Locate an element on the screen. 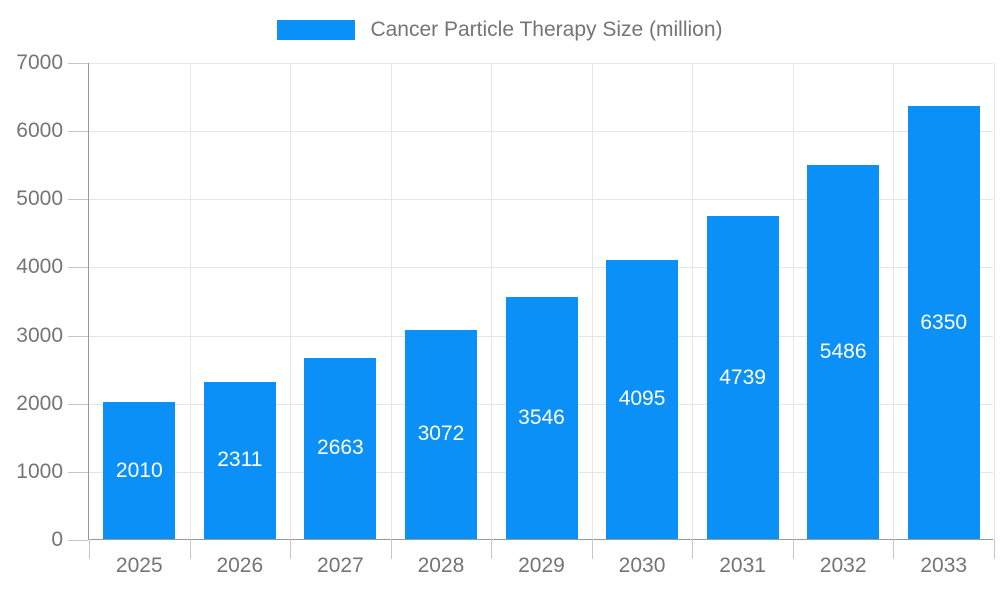 This screenshot has width=1000, height=600. x-axis-label: 2032 is located at coordinates (843, 565).